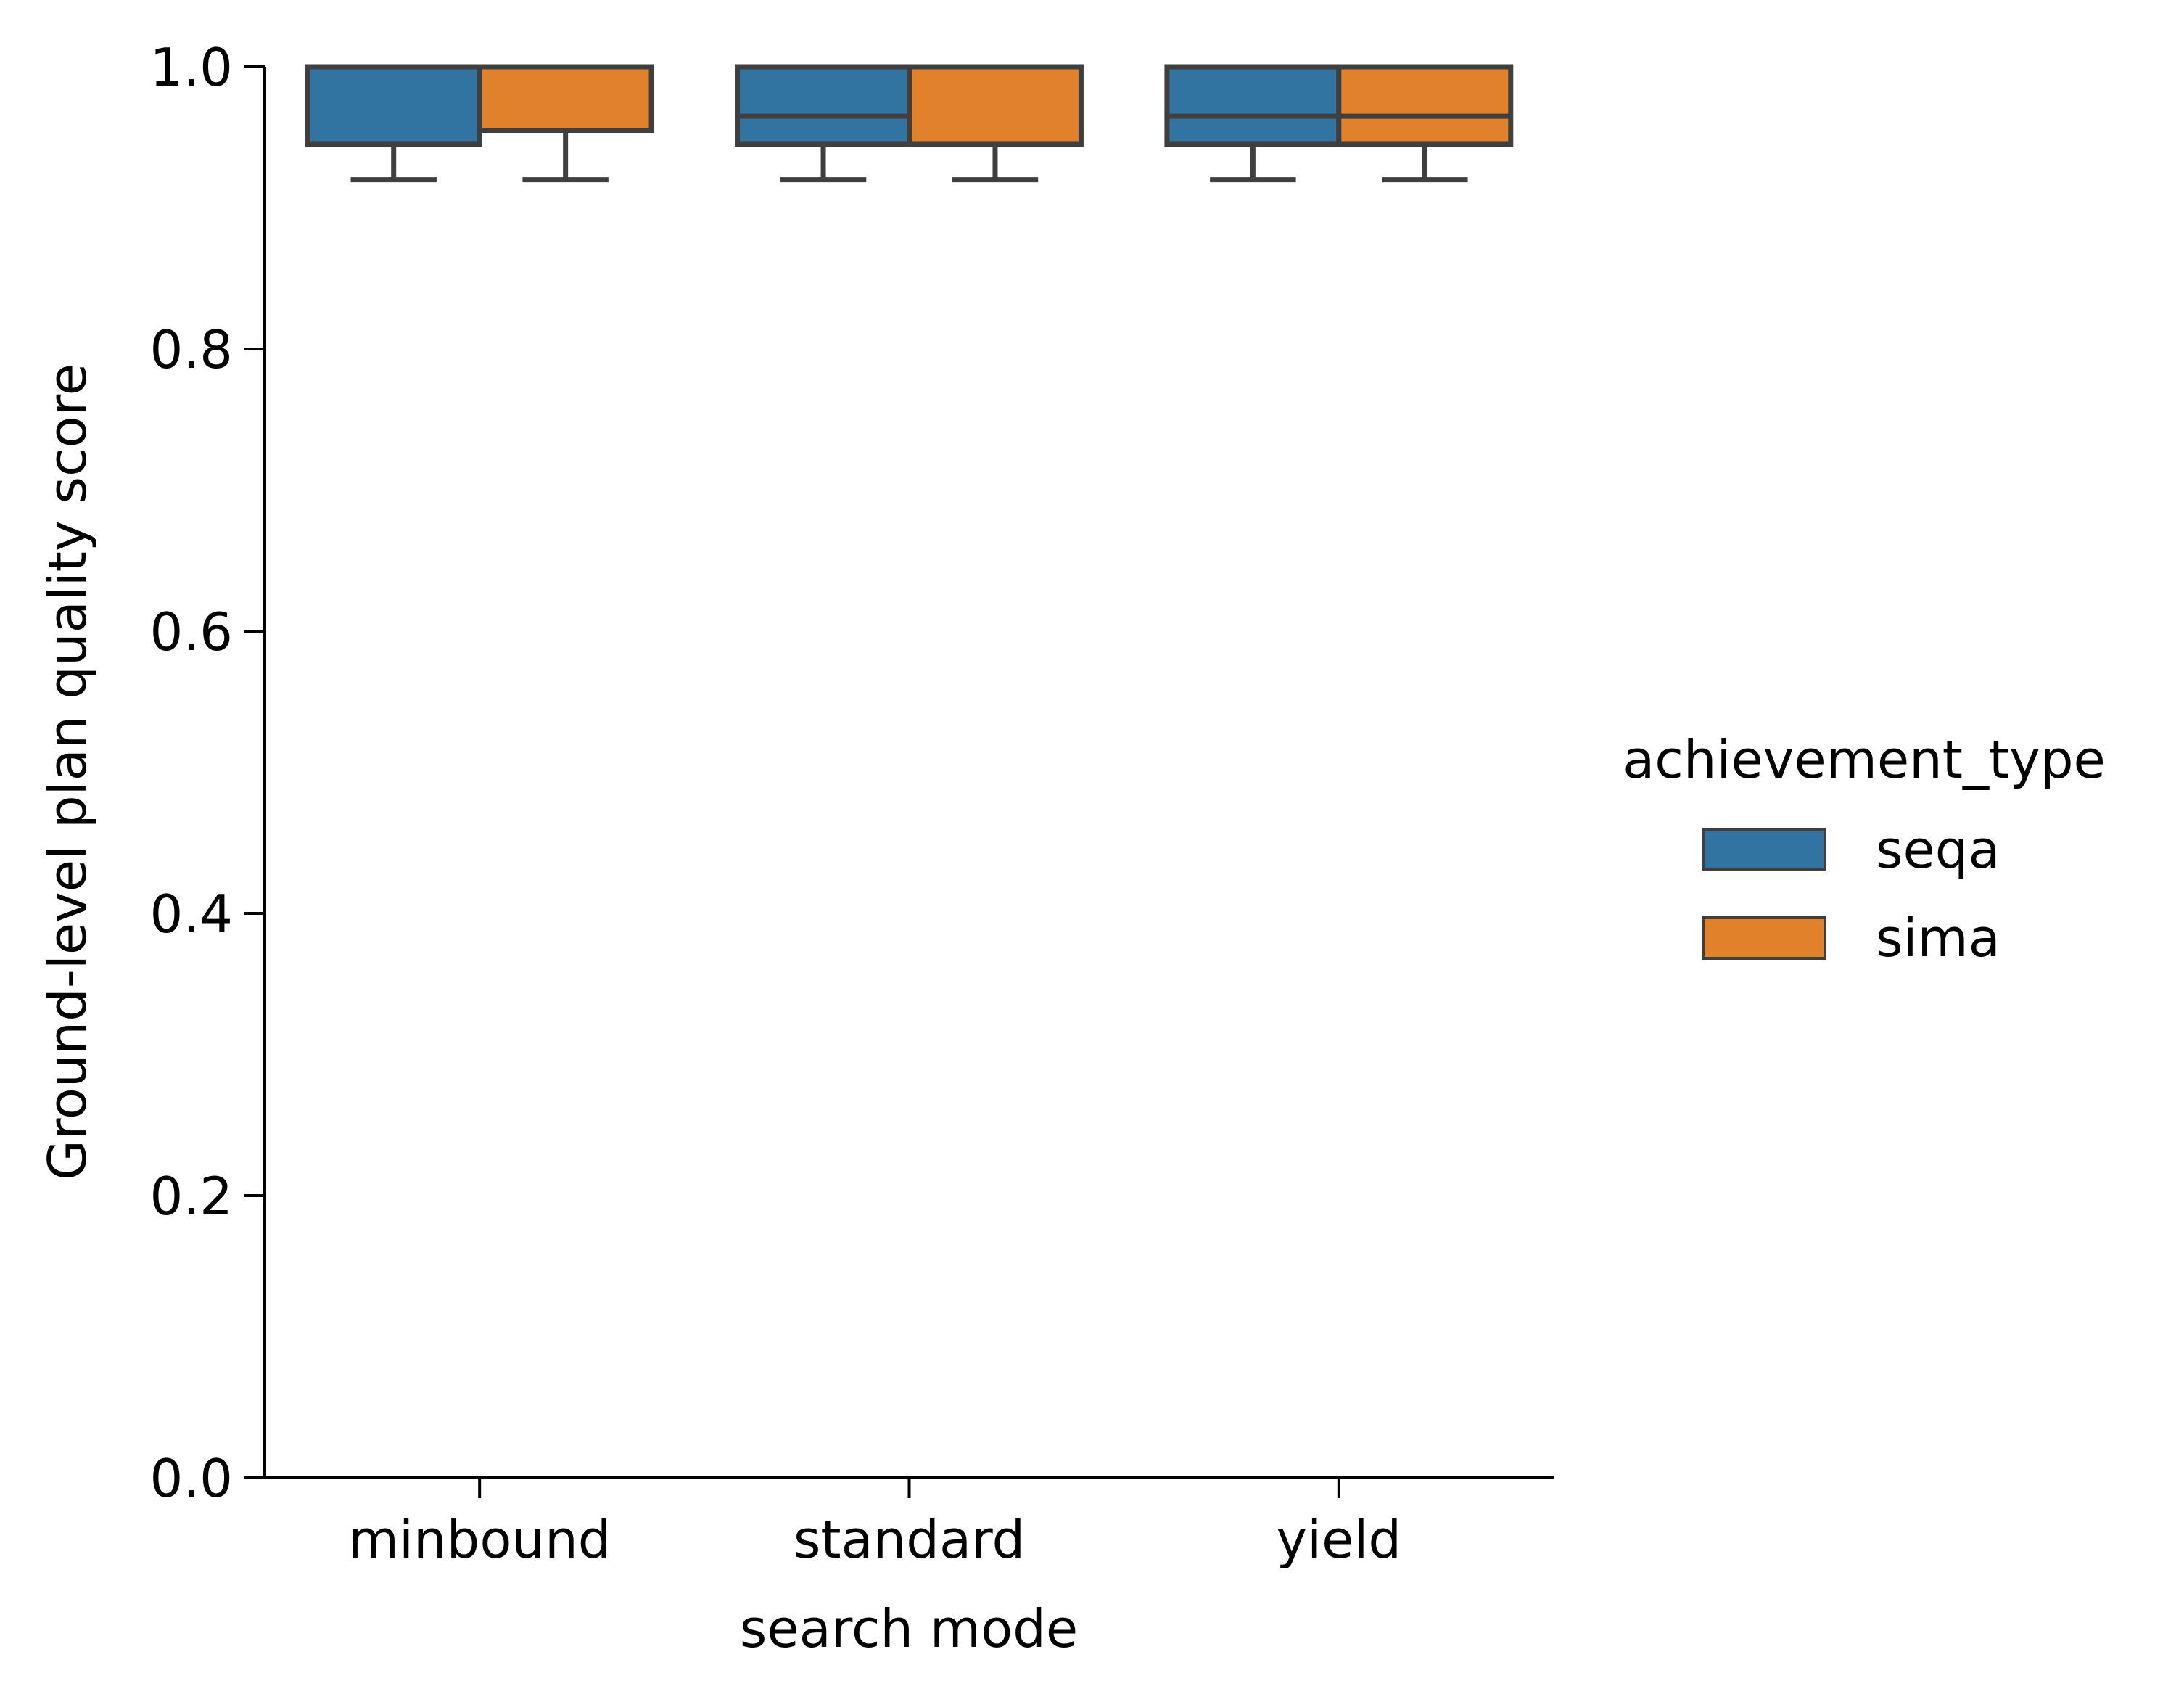 The height and width of the screenshot is (1694, 2184). I want to click on box-layer, so click(909, 123).